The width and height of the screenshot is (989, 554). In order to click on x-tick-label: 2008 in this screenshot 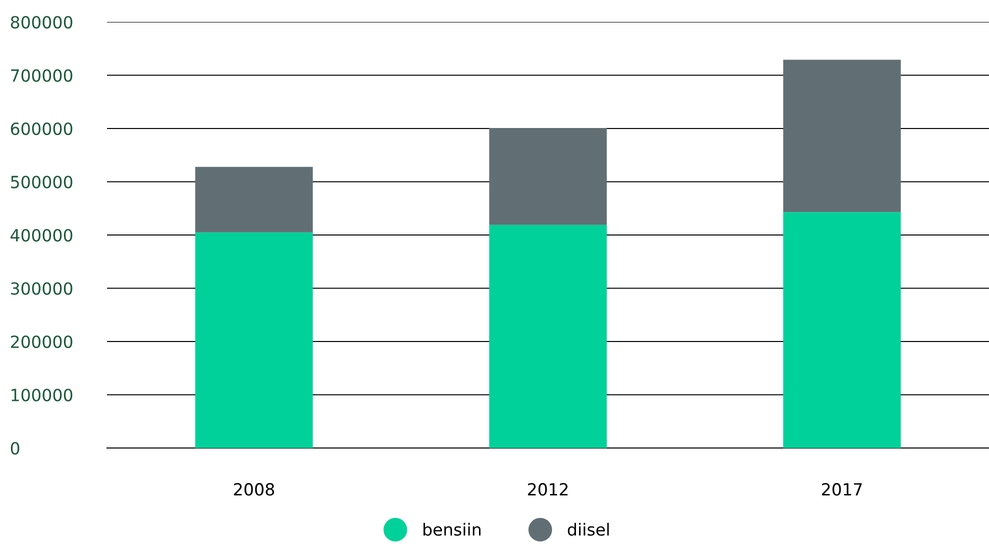, I will do `click(254, 489)`.